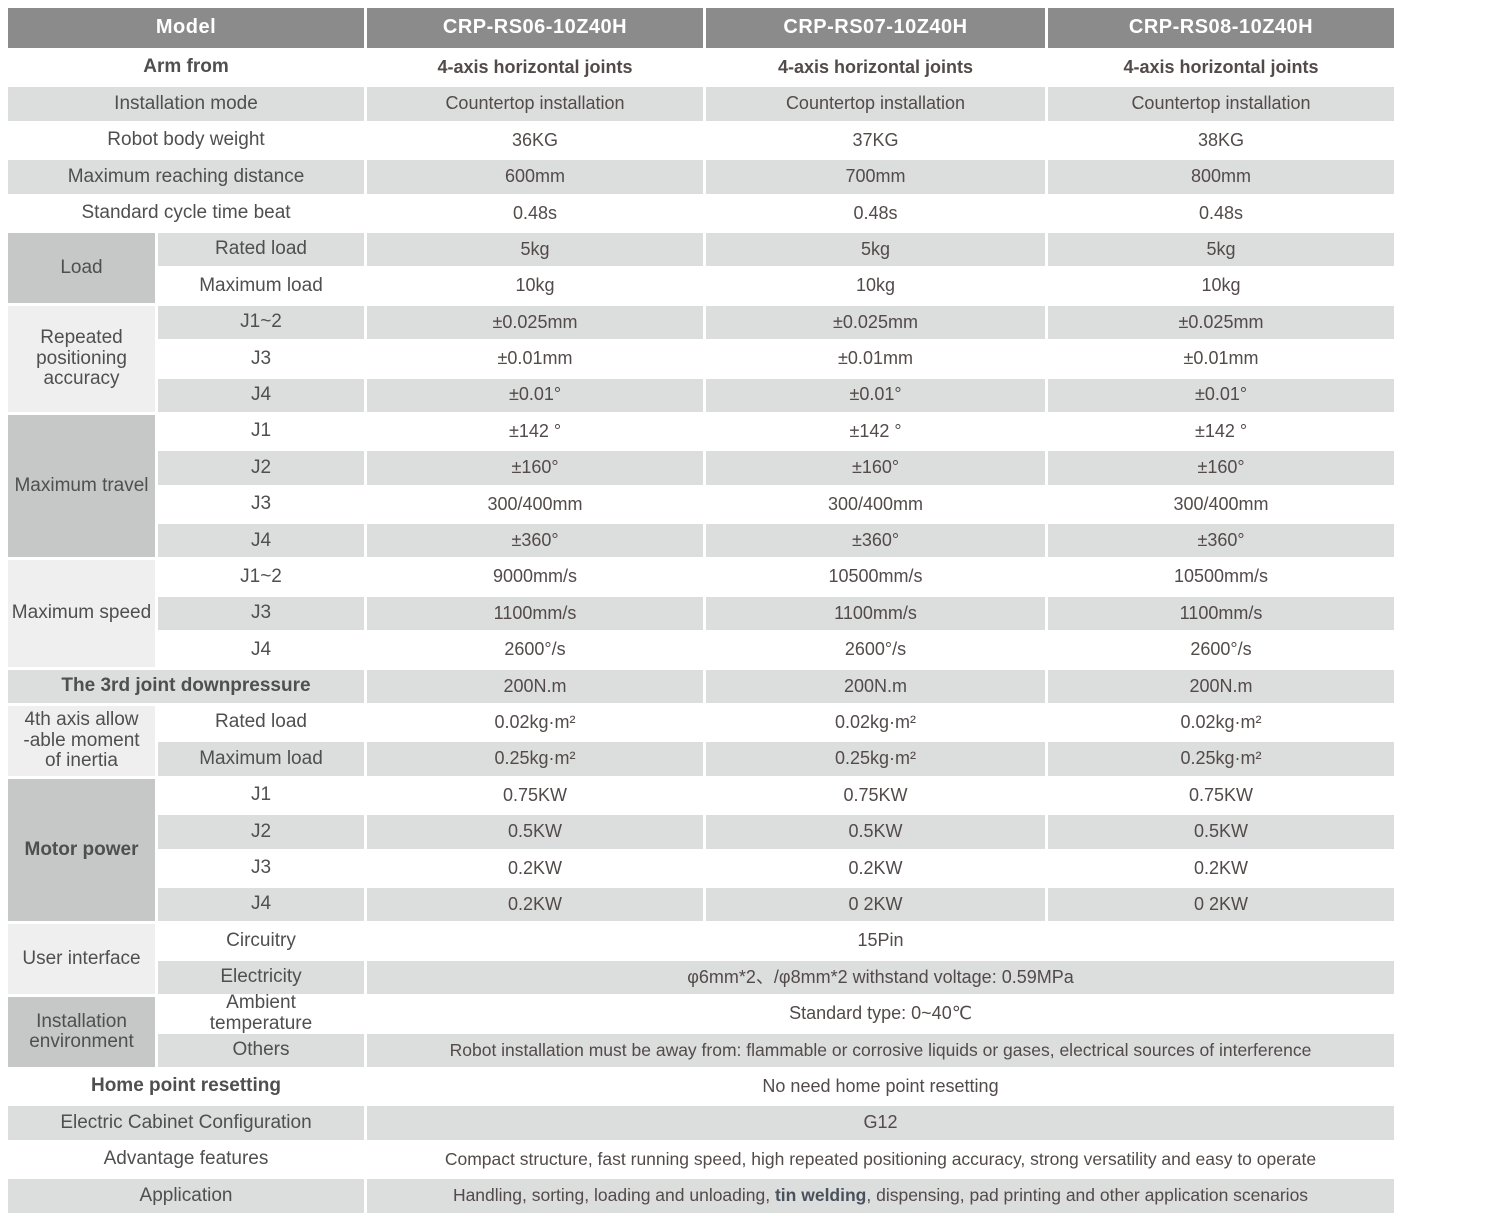 The width and height of the screenshot is (1486, 1224). Describe the element at coordinates (875, 177) in the screenshot. I see `value-cell: 700mm` at that location.